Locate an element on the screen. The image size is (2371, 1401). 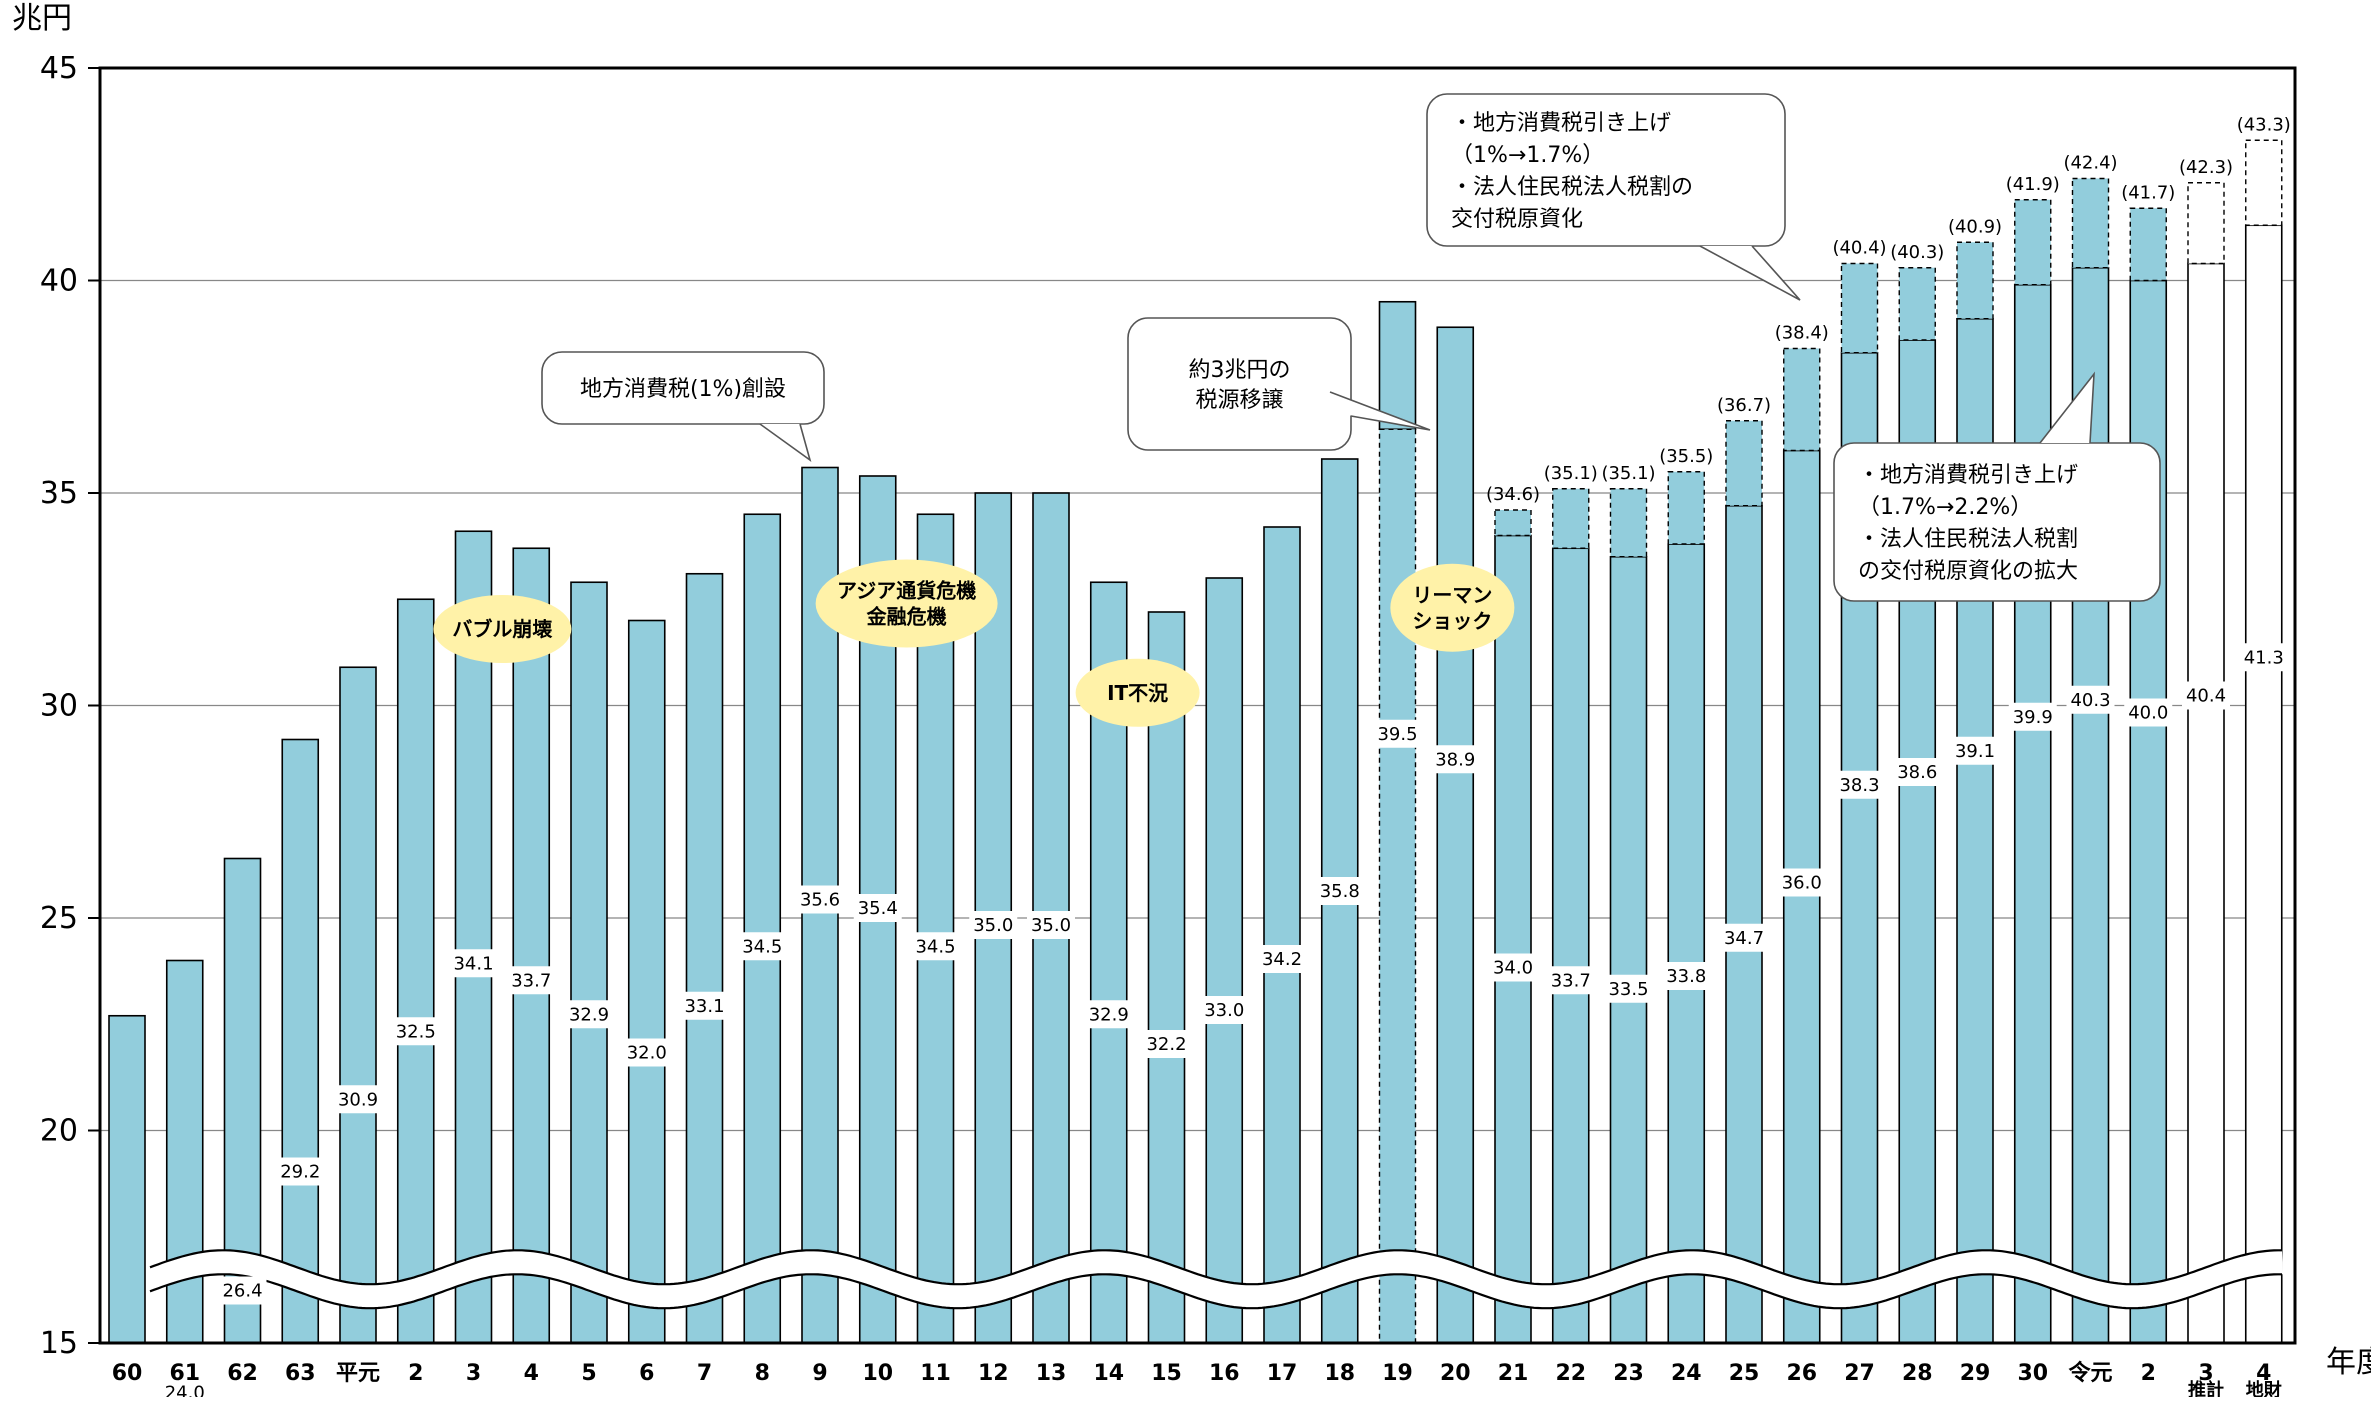
event-label: IT不況 is located at coordinates (1137, 693).